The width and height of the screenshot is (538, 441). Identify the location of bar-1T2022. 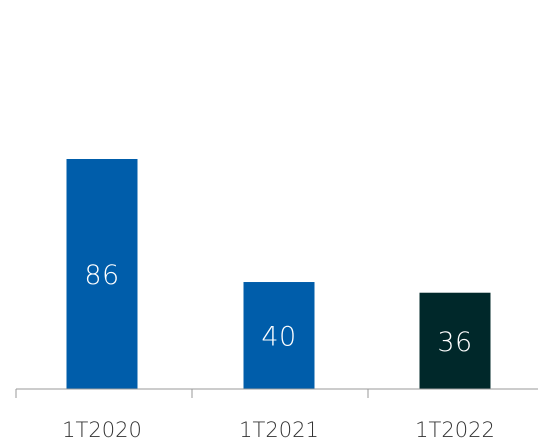
(455, 340).